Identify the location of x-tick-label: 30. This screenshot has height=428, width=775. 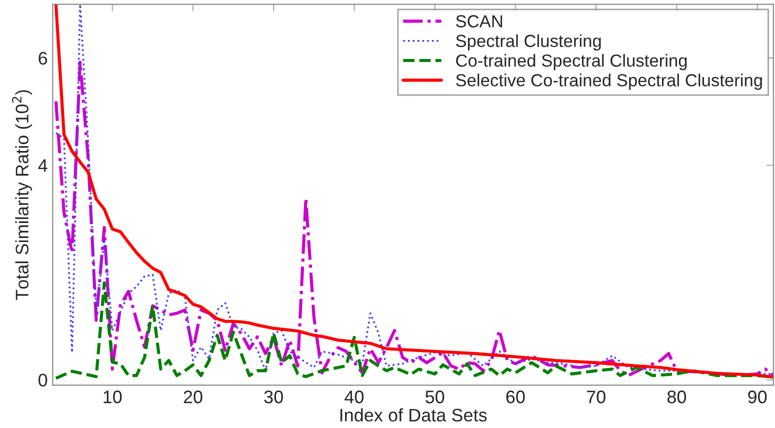
(273, 397).